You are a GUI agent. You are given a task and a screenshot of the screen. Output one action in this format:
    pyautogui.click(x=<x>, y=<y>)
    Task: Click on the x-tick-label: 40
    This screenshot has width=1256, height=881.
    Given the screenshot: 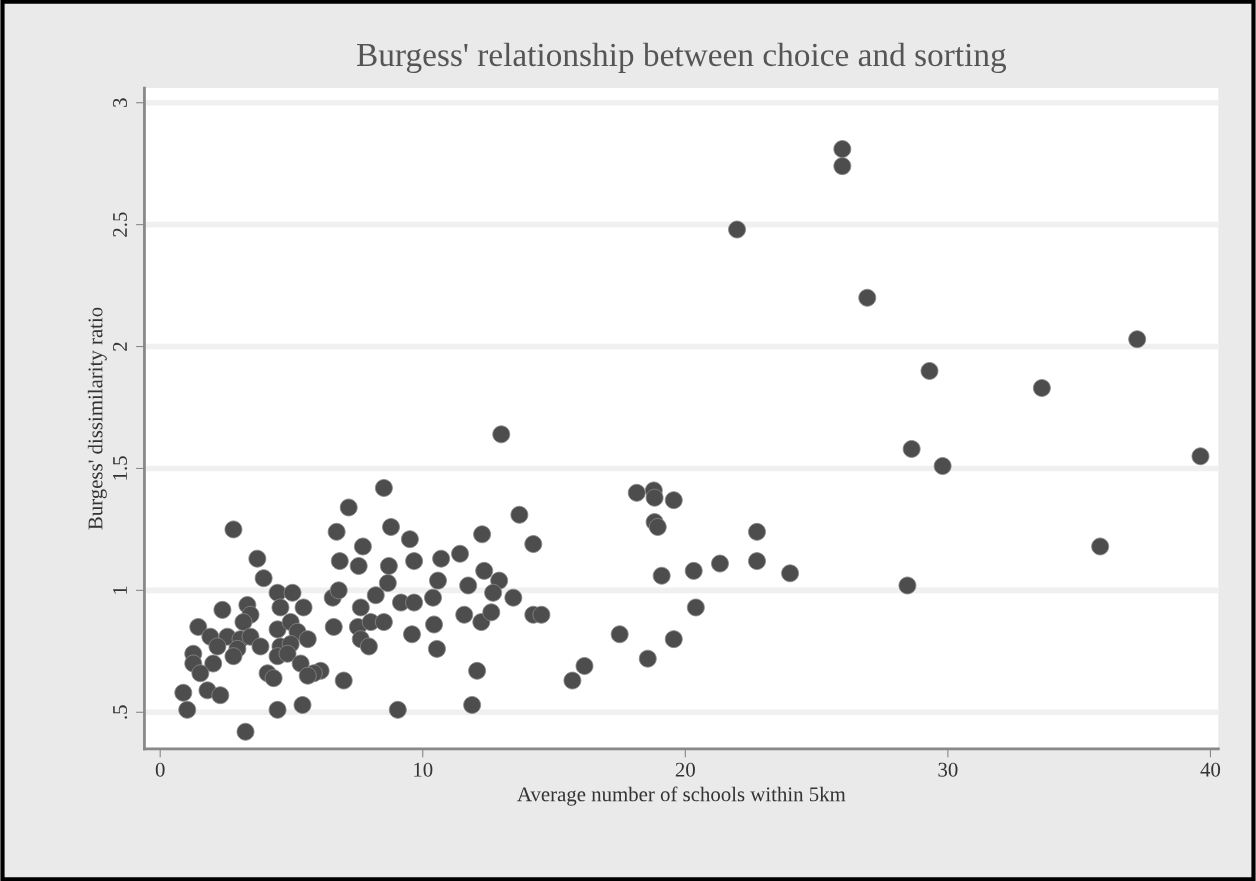 What is the action you would take?
    pyautogui.click(x=1210, y=769)
    